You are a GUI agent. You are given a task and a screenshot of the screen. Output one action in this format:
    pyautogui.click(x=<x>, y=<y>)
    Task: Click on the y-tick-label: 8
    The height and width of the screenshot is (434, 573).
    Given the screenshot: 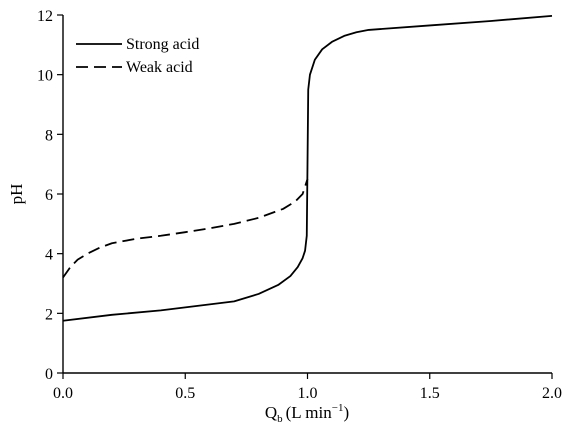 What is the action you would take?
    pyautogui.click(x=49, y=135)
    